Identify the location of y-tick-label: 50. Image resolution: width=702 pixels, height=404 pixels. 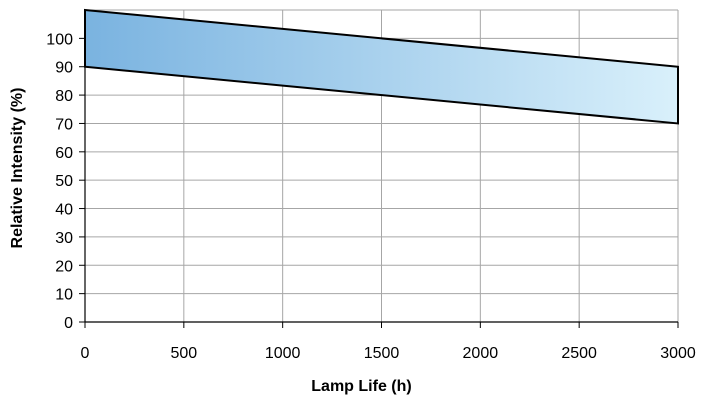
(64, 181).